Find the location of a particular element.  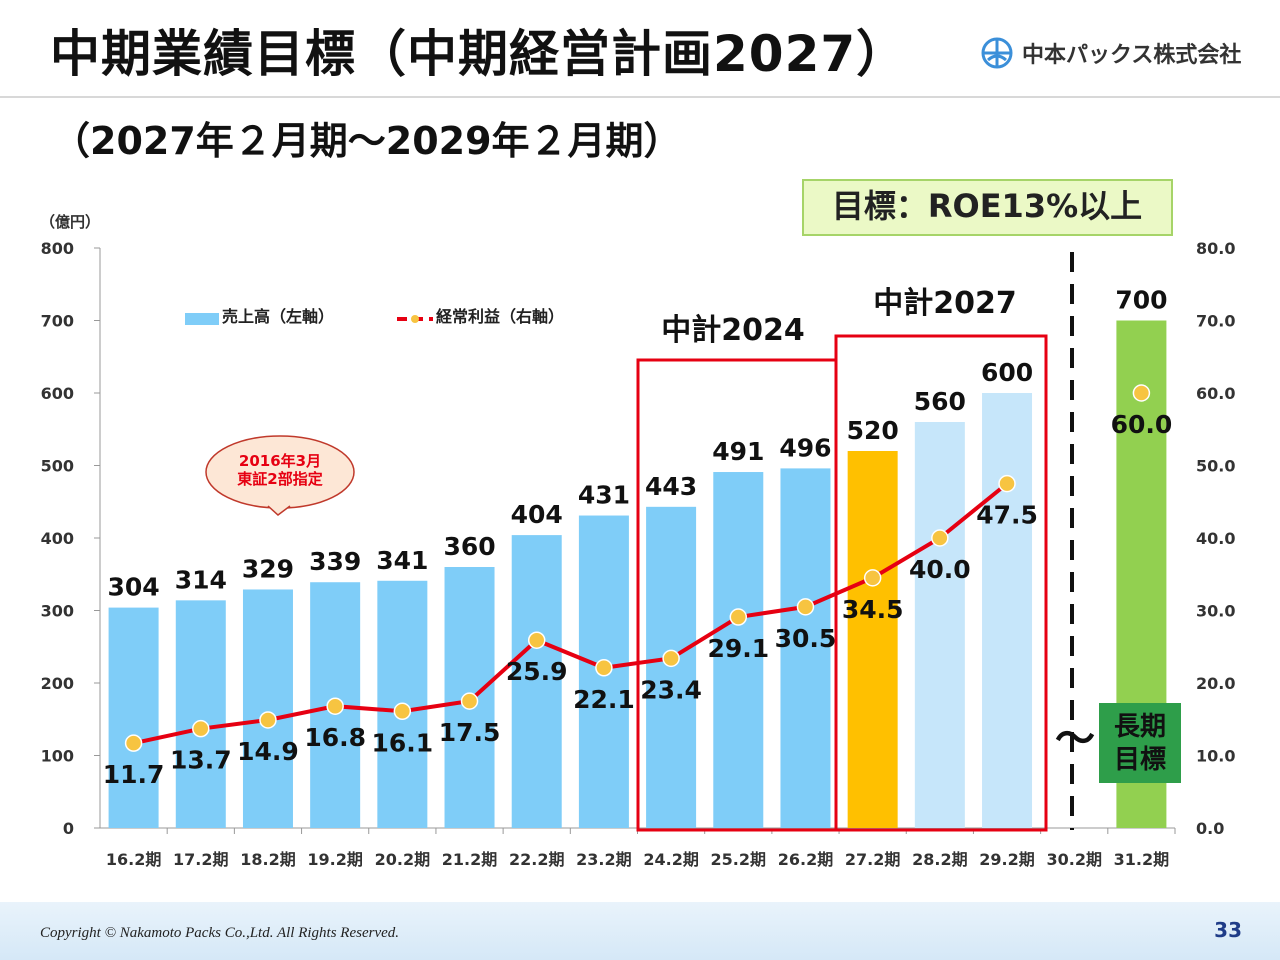

x-tick-label: 16.2期 is located at coordinates (133, 859).